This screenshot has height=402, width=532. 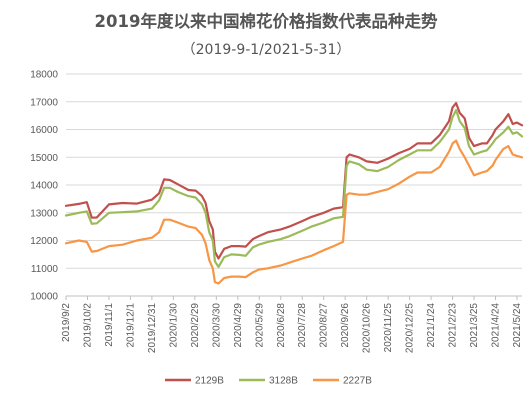 I want to click on x-tick-label: 2020/3/30, so click(x=216, y=325).